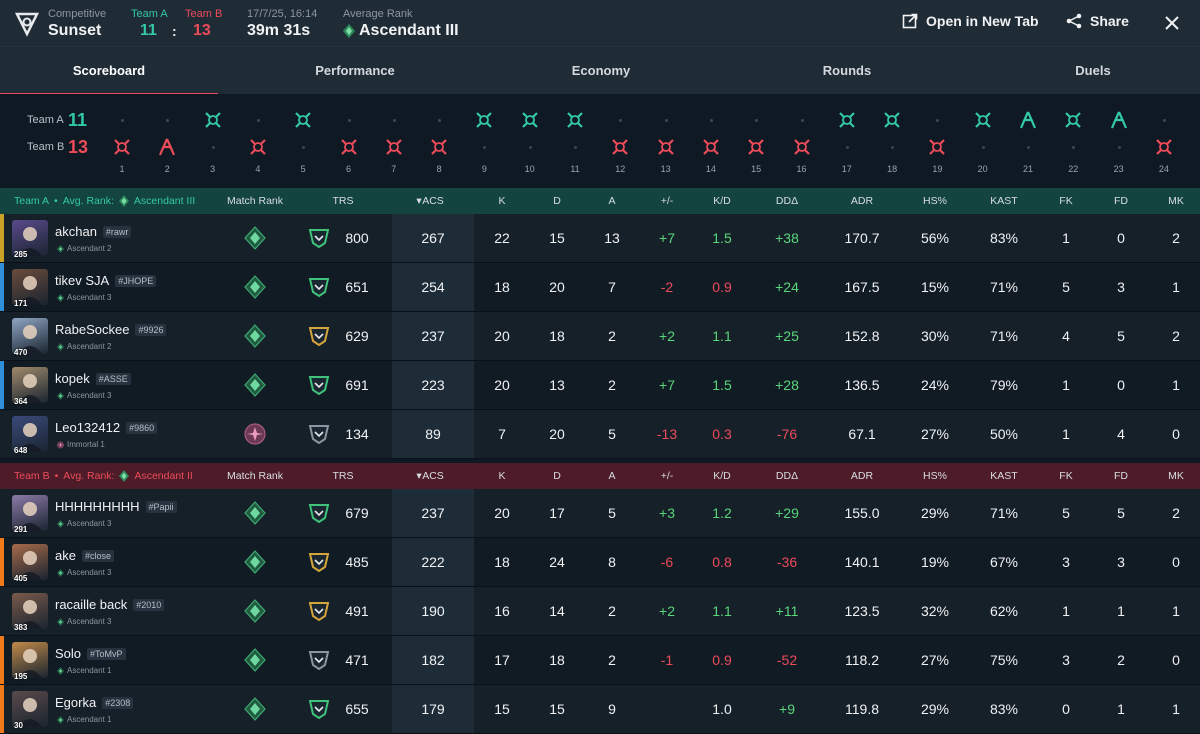 The height and width of the screenshot is (734, 1200). Describe the element at coordinates (255, 287) in the screenshot. I see `ascendant-rank-icon` at that location.